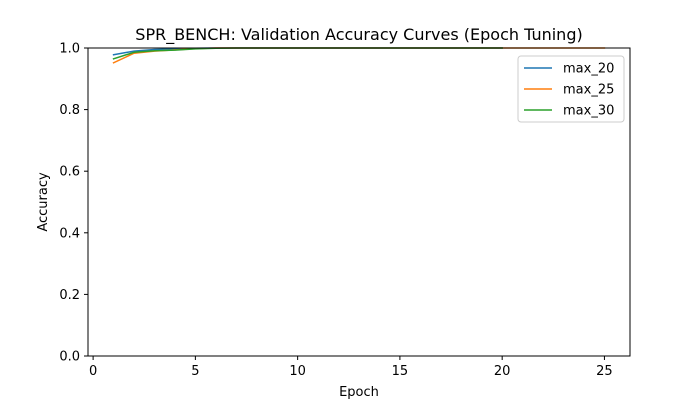  I want to click on x-tick-label: 25, so click(604, 371).